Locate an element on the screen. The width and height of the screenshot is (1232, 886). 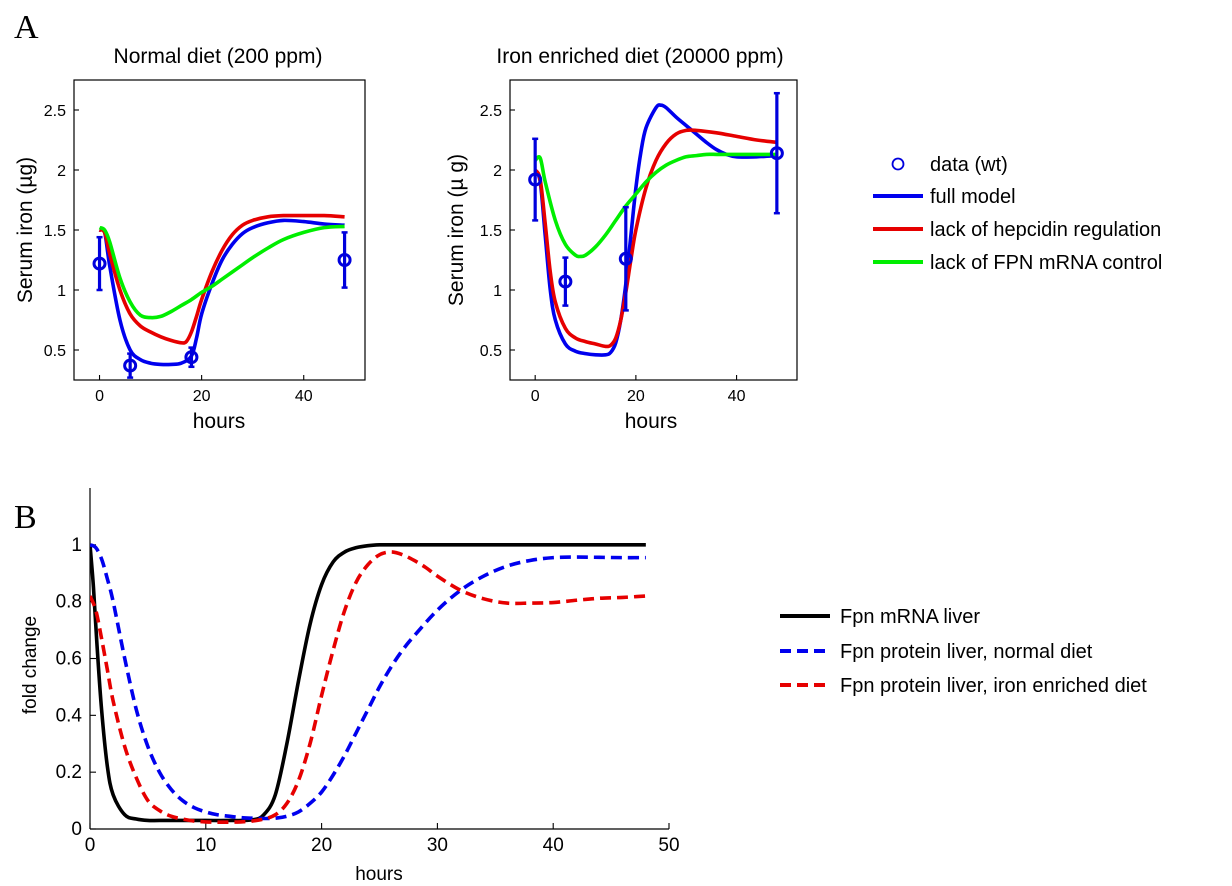
axes-box-iron-diet is located at coordinates (653, 230).